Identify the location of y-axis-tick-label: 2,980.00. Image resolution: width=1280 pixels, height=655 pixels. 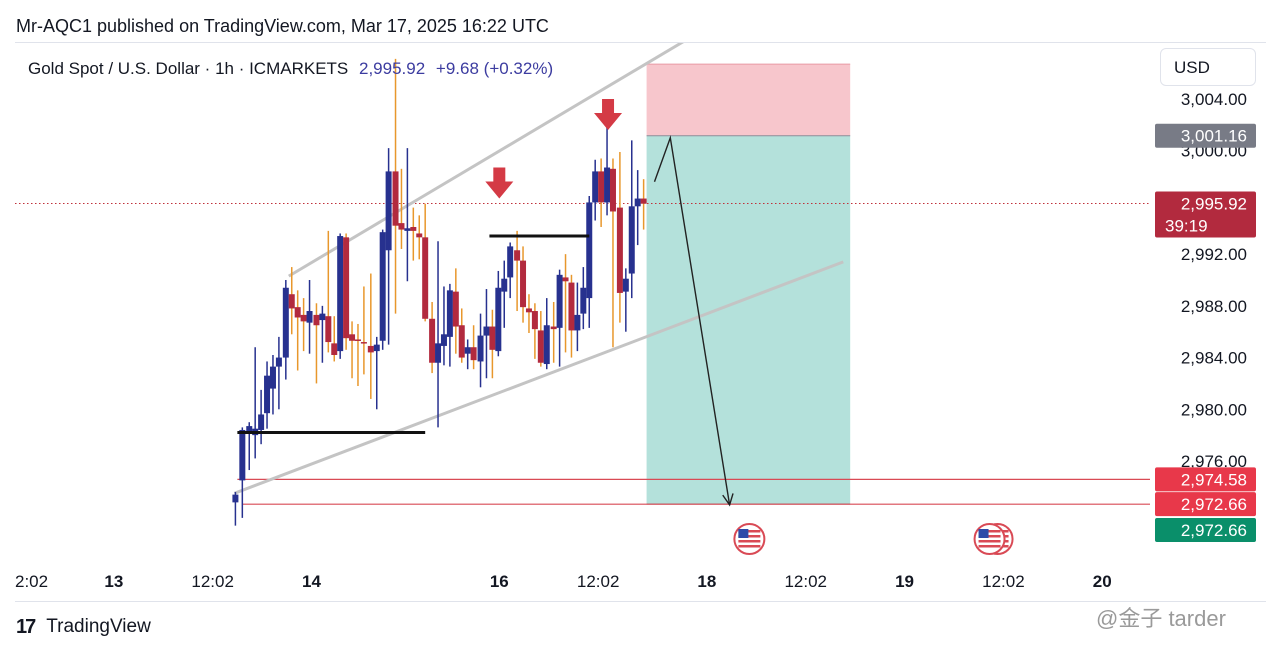
(1214, 409).